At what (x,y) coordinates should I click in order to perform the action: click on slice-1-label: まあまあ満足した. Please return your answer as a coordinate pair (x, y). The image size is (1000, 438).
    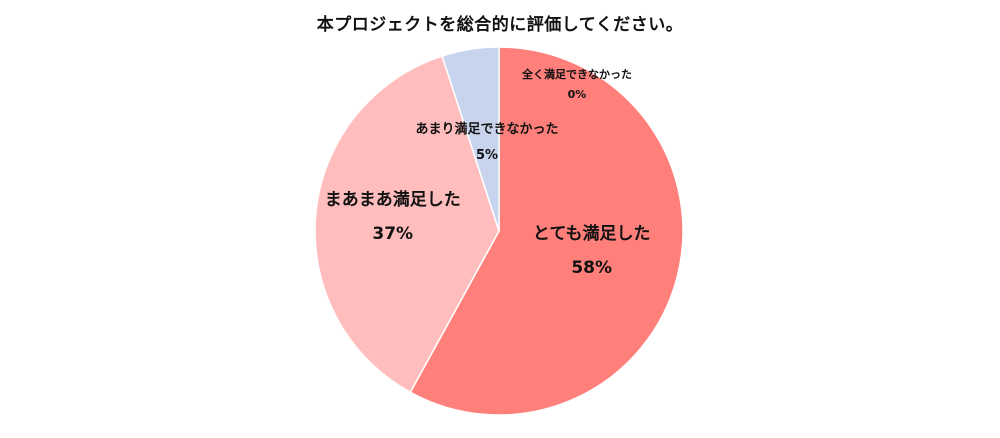
    Looking at the image, I should click on (393, 199).